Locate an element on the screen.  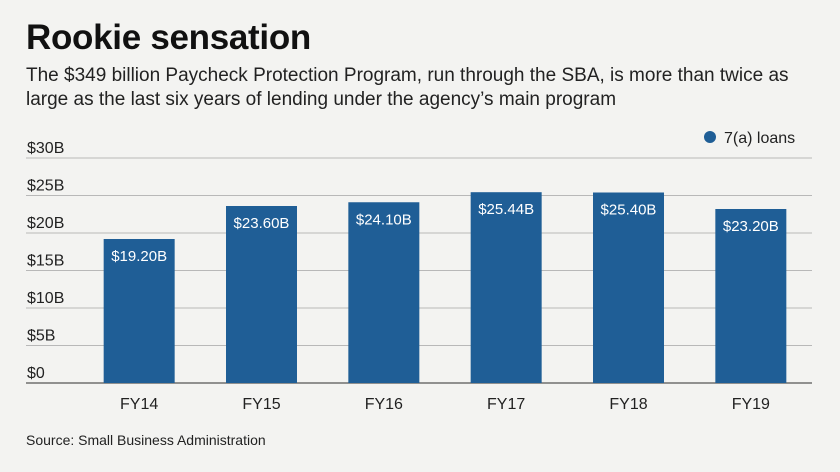
y-tick-label: $20B is located at coordinates (45, 223).